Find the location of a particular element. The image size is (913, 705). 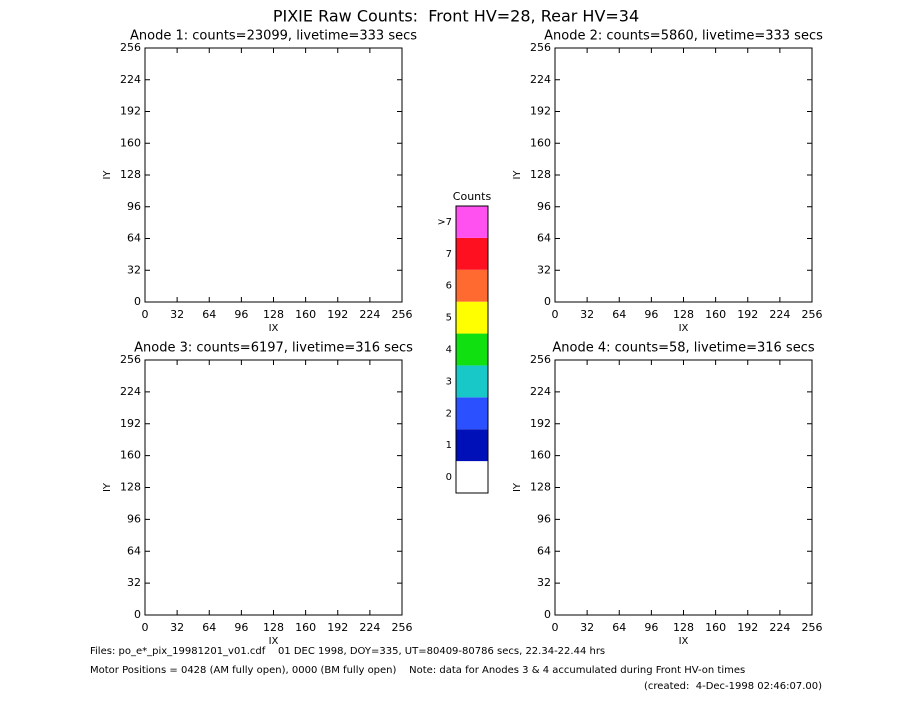

colorbar-label: 6 is located at coordinates (449, 286).